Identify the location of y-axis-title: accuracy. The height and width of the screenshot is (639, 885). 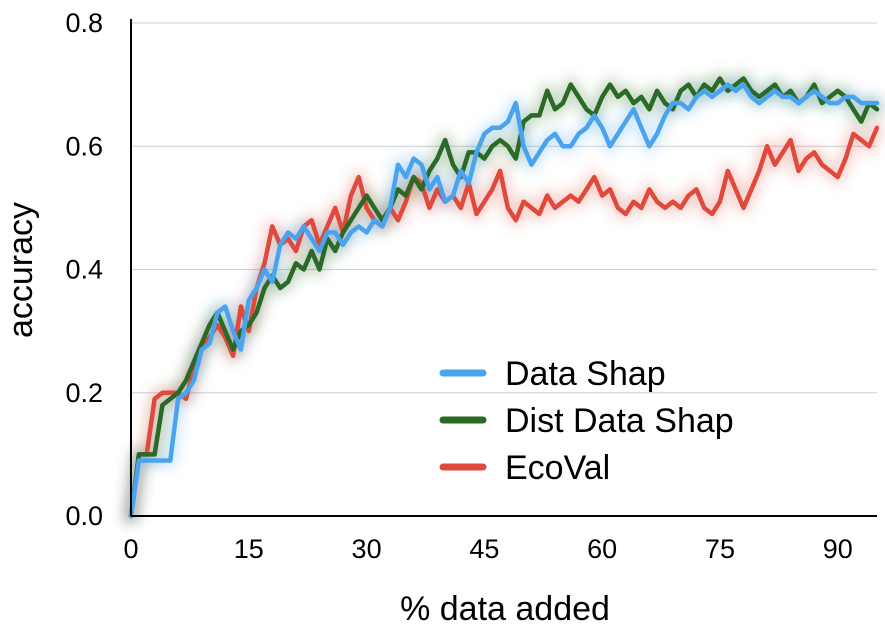
(21, 270).